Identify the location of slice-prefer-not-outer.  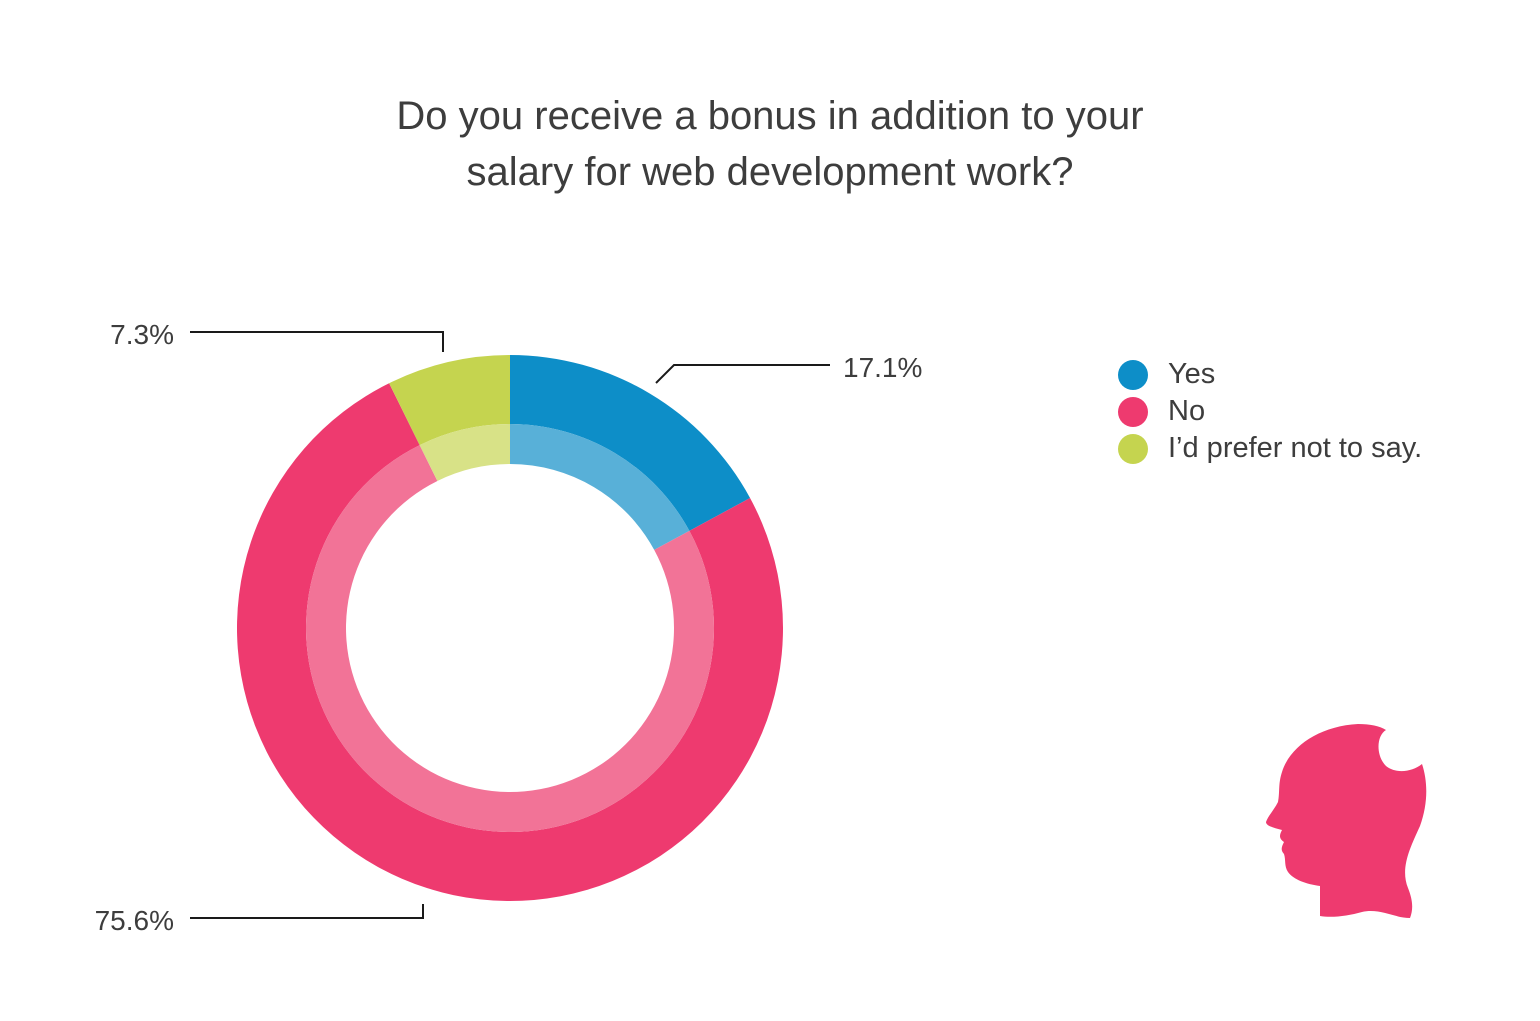
(449, 400).